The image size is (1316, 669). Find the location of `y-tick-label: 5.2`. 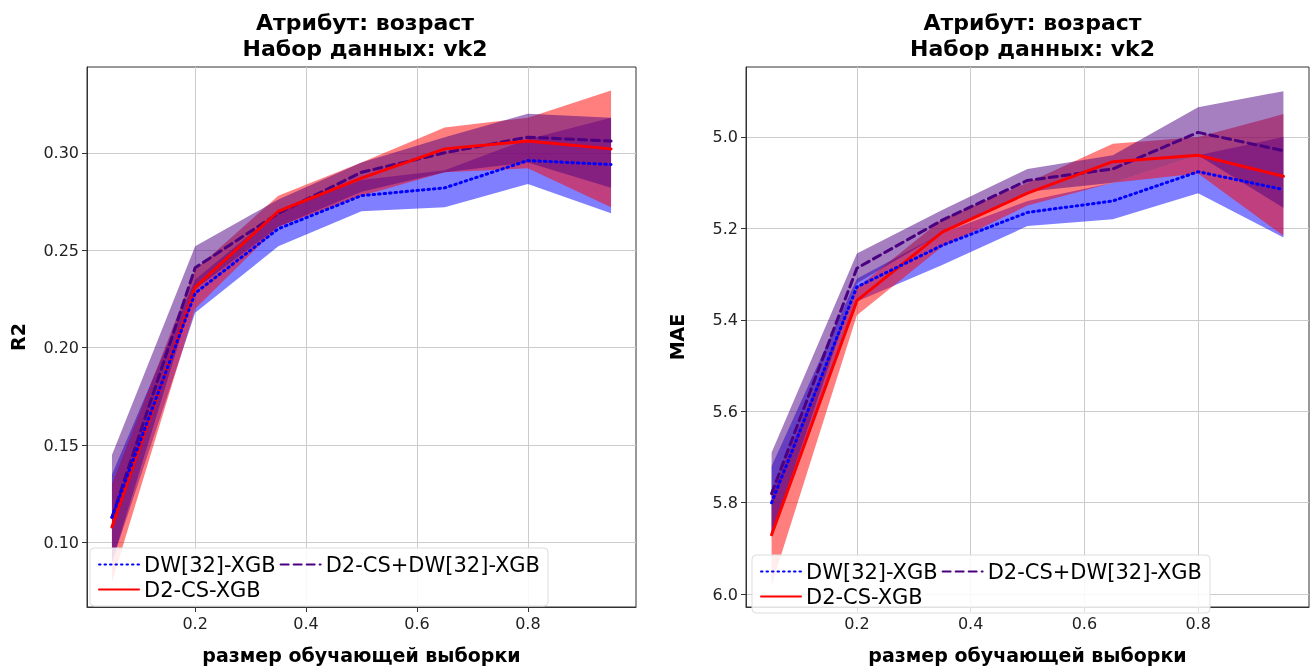

y-tick-label: 5.2 is located at coordinates (725, 228).